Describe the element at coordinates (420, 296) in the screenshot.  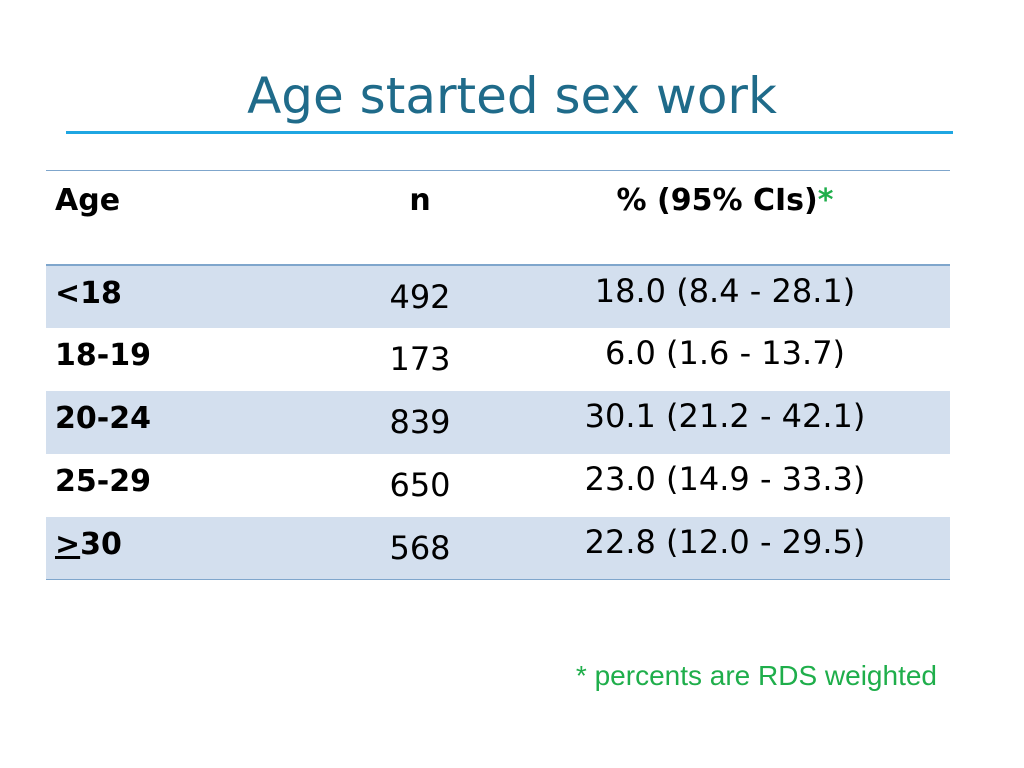
I see `row-n: 492` at that location.